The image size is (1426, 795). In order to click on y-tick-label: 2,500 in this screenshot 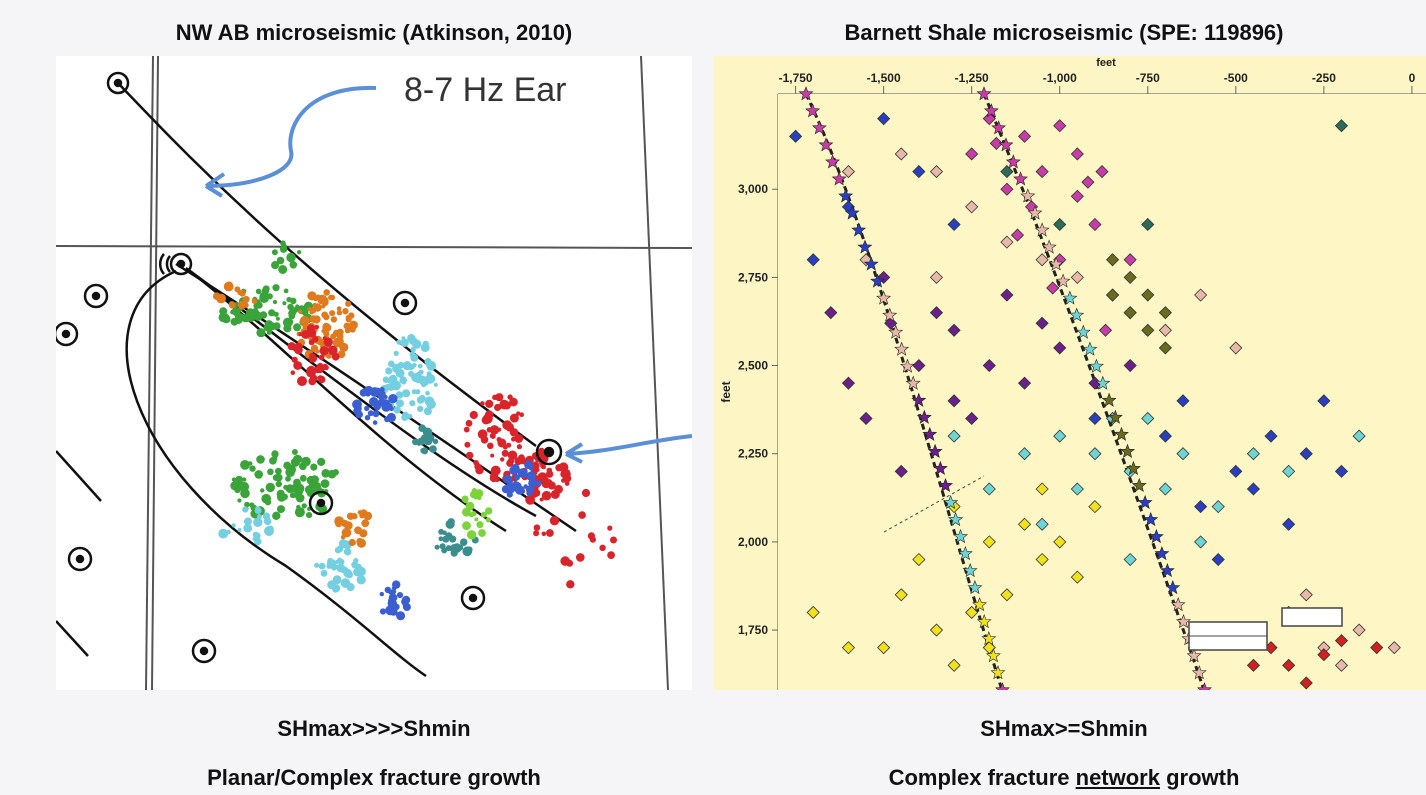, I will do `click(753, 366)`.